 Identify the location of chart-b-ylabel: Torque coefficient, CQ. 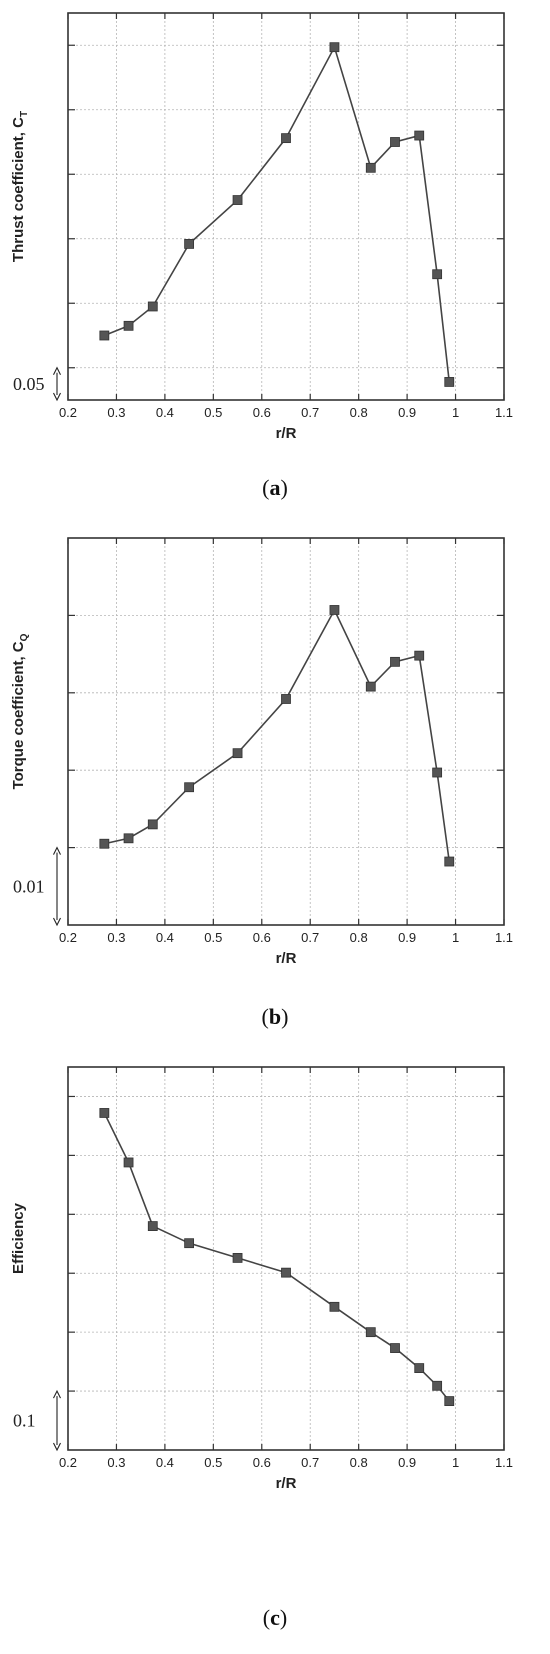
(20, 711).